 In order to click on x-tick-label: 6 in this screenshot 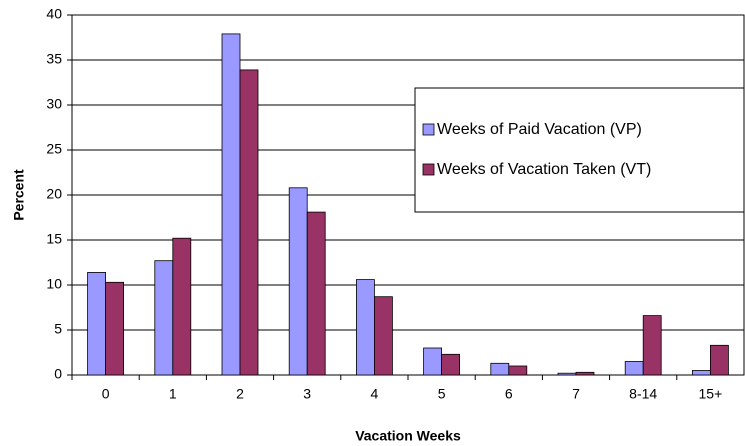, I will do `click(509, 394)`.